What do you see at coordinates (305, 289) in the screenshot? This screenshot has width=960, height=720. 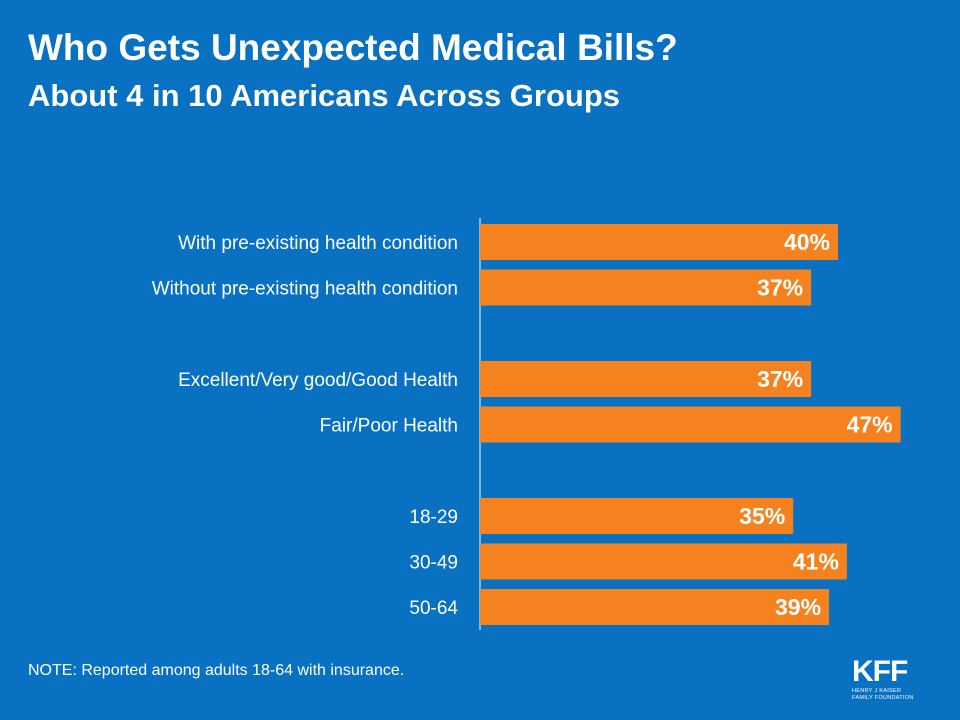 I see `category-label: Without pre-existing health condition` at bounding box center [305, 289].